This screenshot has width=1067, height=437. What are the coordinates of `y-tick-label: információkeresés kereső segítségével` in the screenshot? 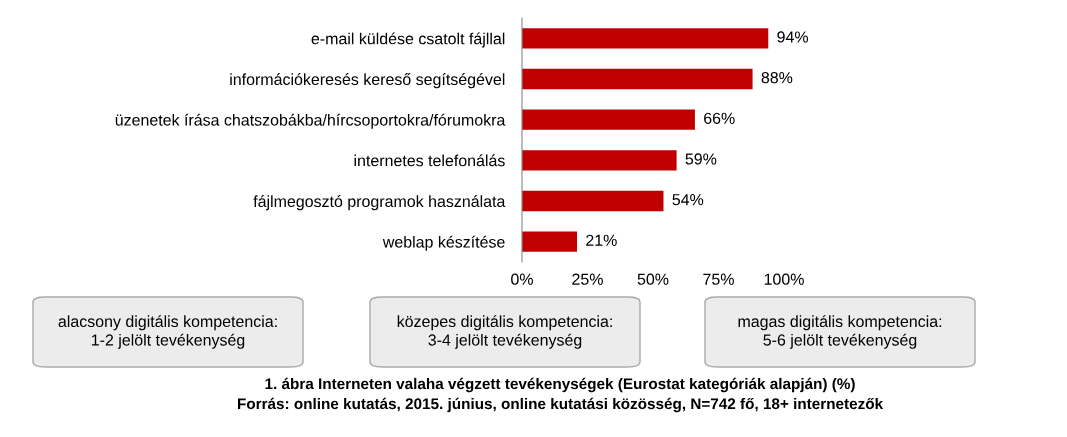 It's located at (367, 81).